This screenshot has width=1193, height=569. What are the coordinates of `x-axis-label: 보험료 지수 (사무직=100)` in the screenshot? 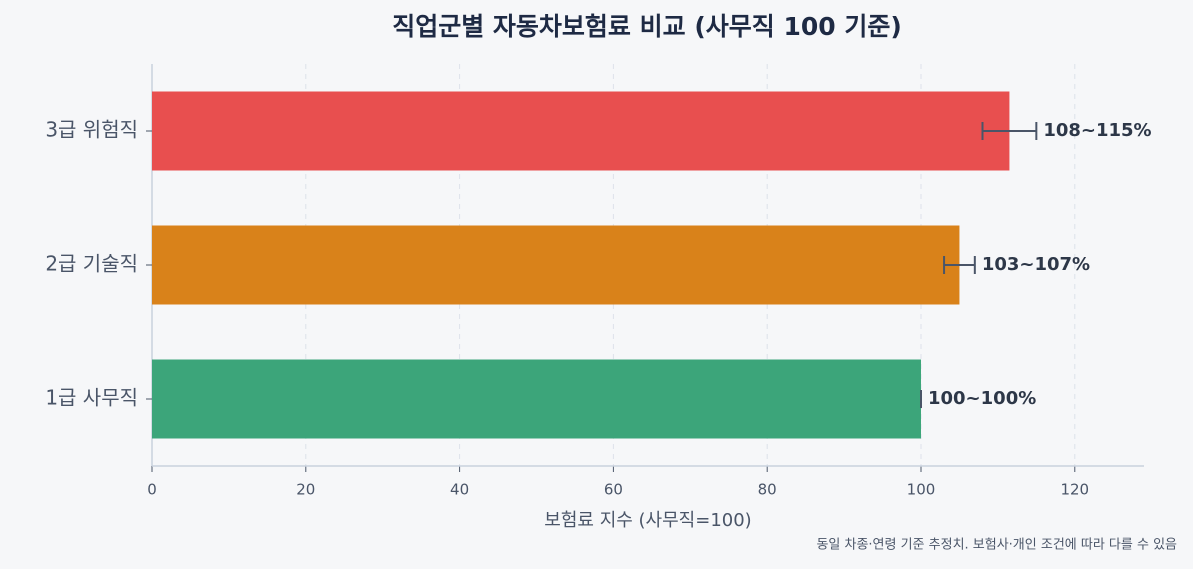 It's located at (647, 520).